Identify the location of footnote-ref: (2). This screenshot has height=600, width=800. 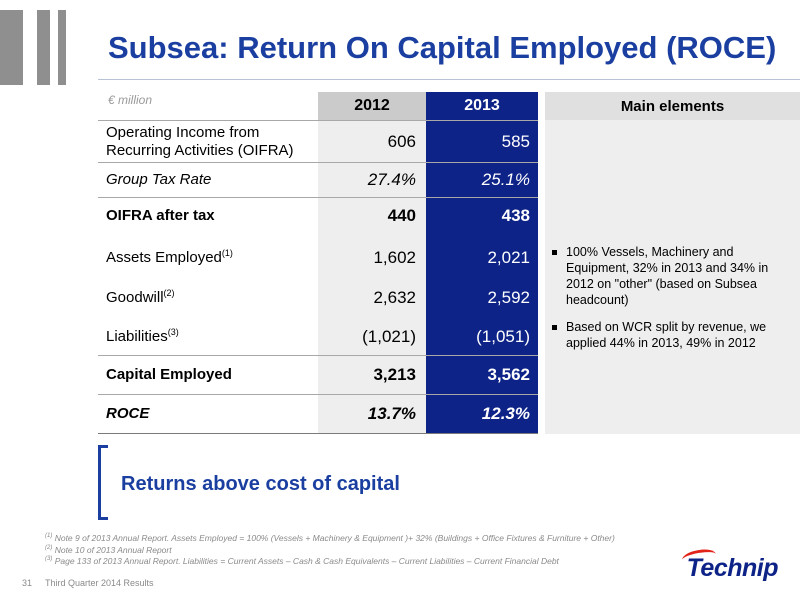
(169, 293).